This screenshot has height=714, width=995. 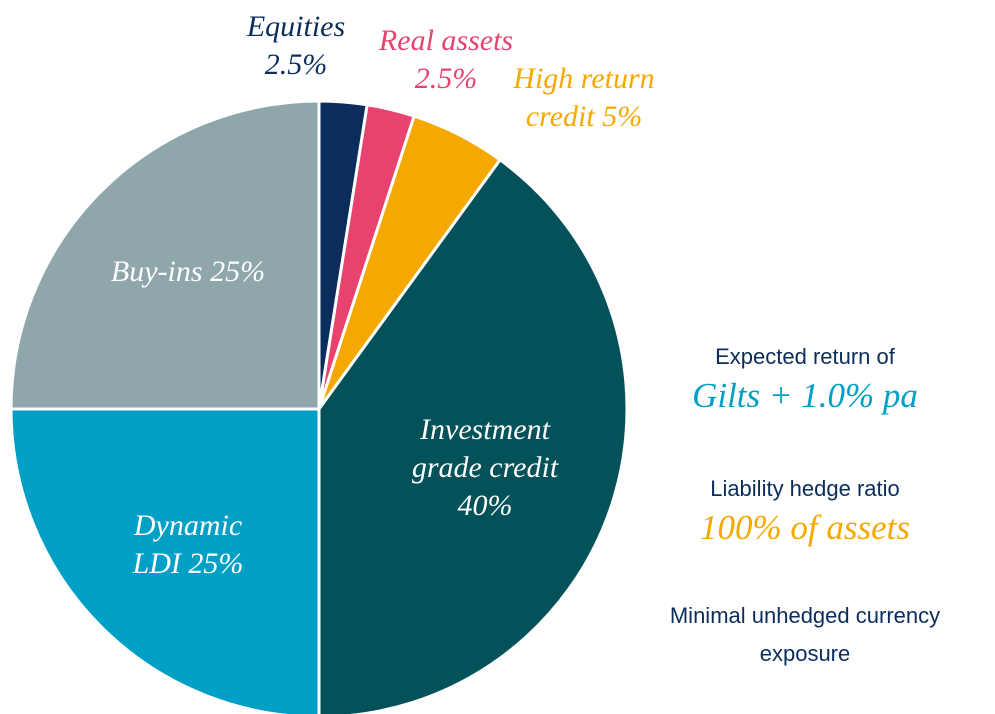 What do you see at coordinates (156, 271) in the screenshot?
I see `category-label: Buy-ins` at bounding box center [156, 271].